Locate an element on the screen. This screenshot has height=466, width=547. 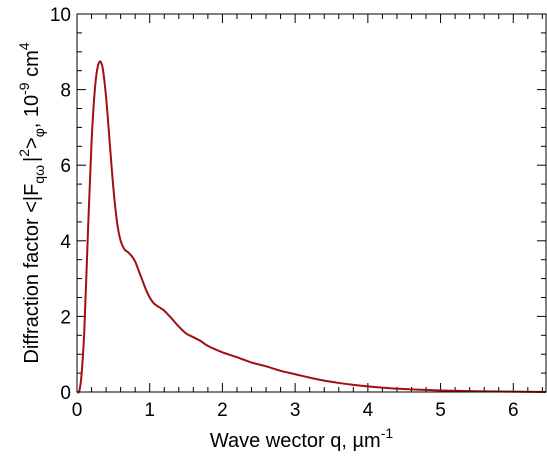
y-axis-title-after: > is located at coordinates (32, 143).